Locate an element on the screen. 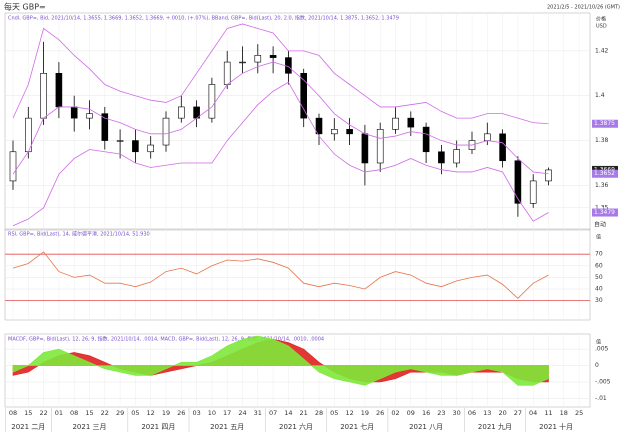 This screenshot has width=625, height=435. y-tick-label: 1.36 is located at coordinates (602, 185).